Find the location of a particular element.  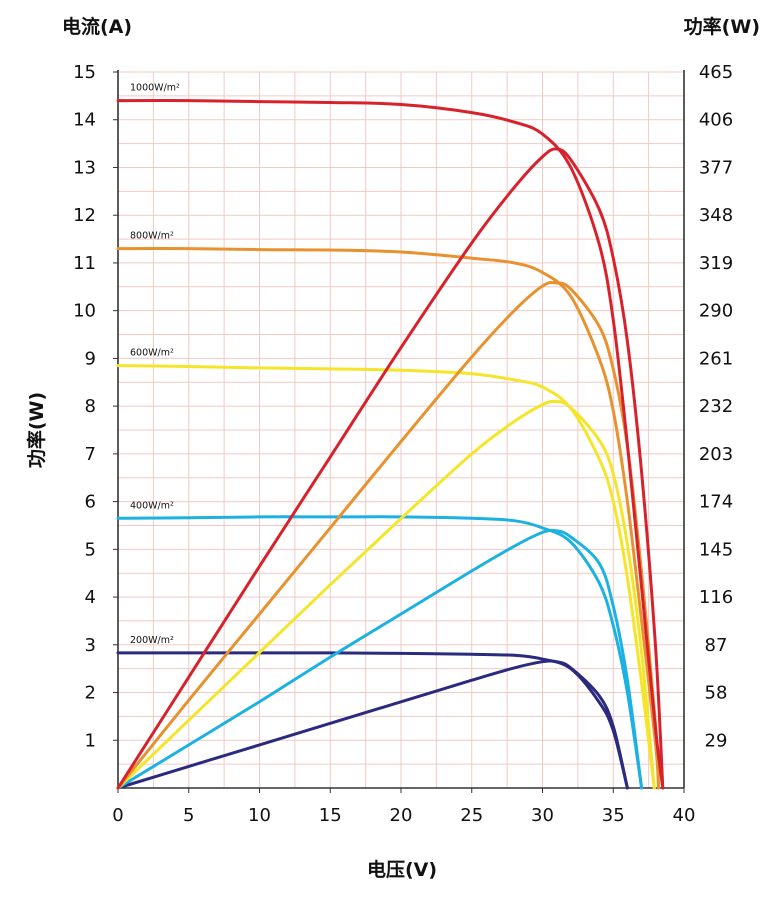

x-tick-label: 0 is located at coordinates (117, 815).